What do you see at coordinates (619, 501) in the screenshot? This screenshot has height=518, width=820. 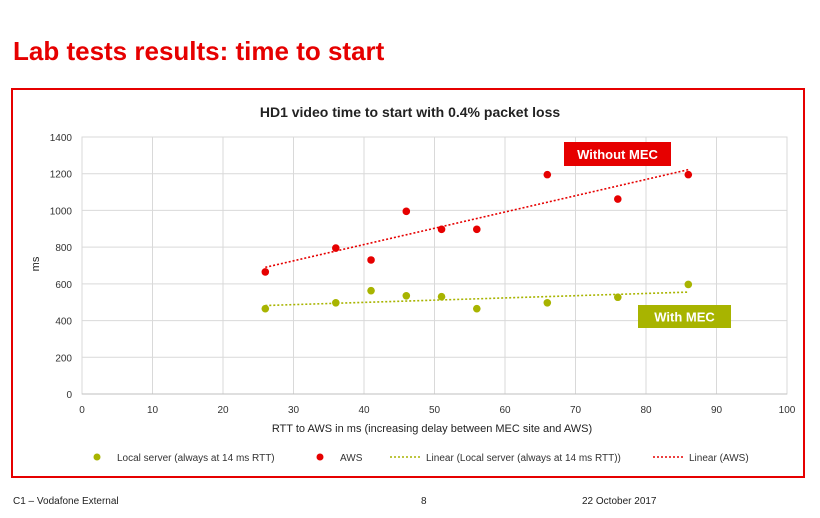 I see `footer-date: 22 October 2017` at bounding box center [619, 501].